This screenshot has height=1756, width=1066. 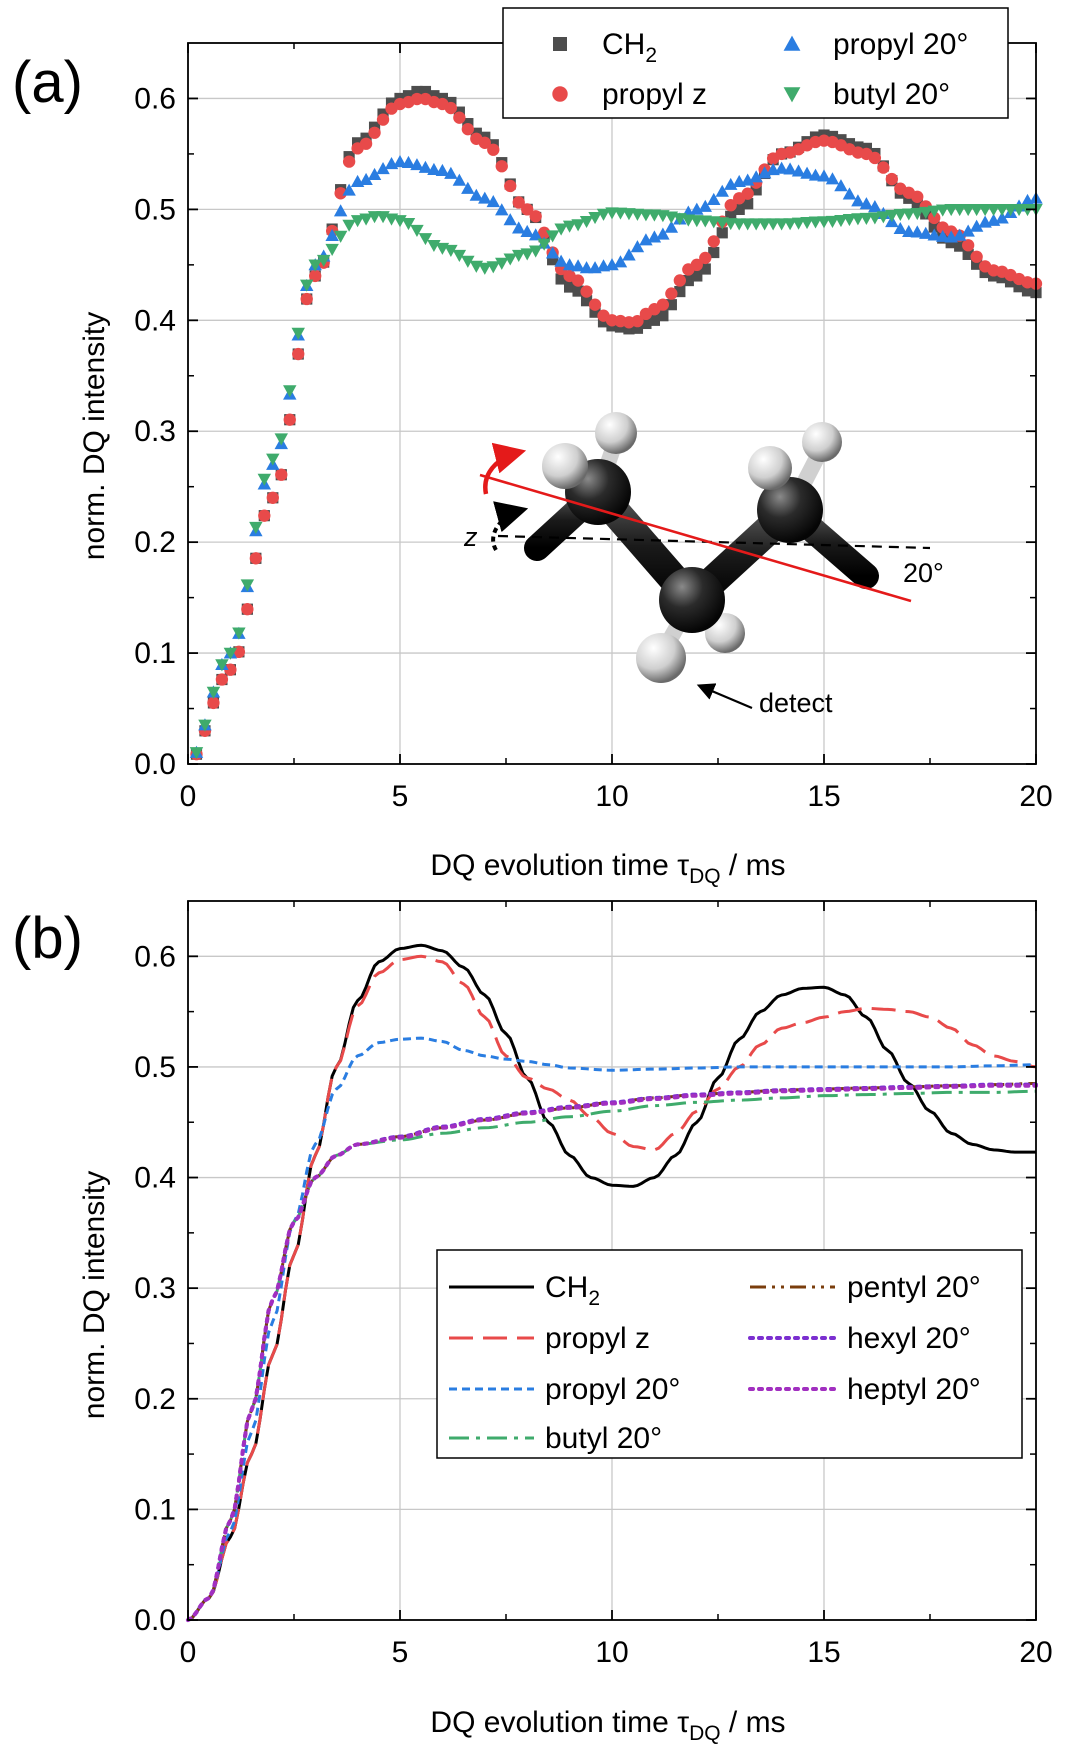 I want to click on detect-label: detect, so click(x=796, y=703).